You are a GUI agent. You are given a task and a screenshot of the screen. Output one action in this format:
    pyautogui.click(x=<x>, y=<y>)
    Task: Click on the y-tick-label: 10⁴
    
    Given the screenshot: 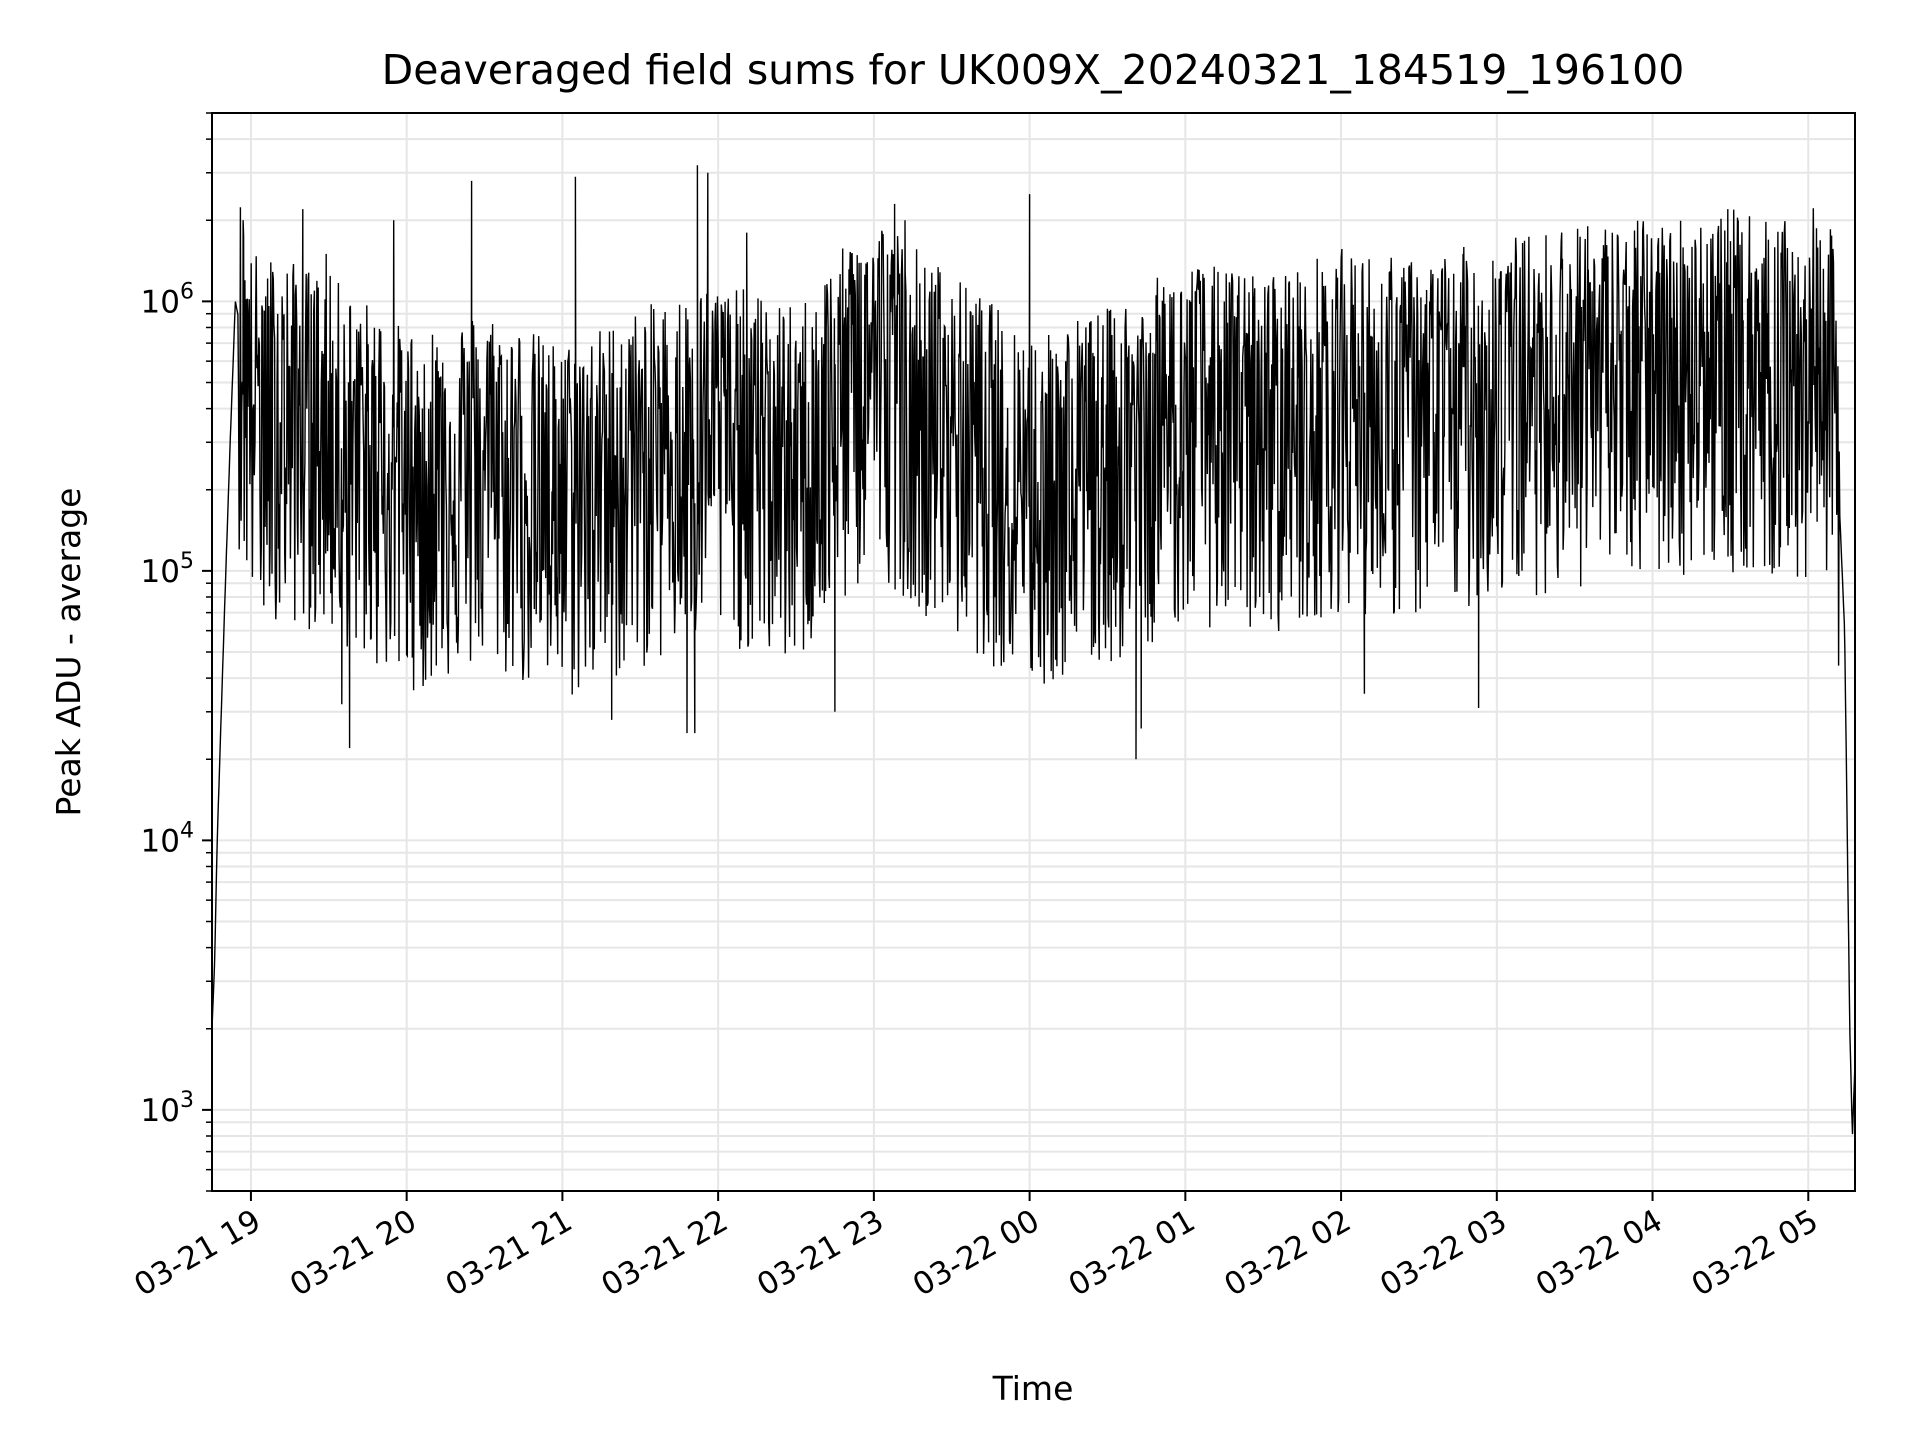 What is the action you would take?
    pyautogui.click(x=167, y=838)
    